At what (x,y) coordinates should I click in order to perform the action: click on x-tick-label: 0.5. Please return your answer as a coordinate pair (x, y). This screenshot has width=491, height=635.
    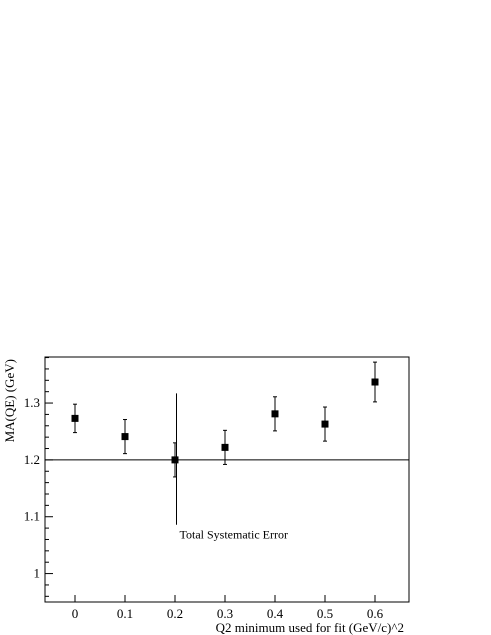
    Looking at the image, I should click on (325, 613).